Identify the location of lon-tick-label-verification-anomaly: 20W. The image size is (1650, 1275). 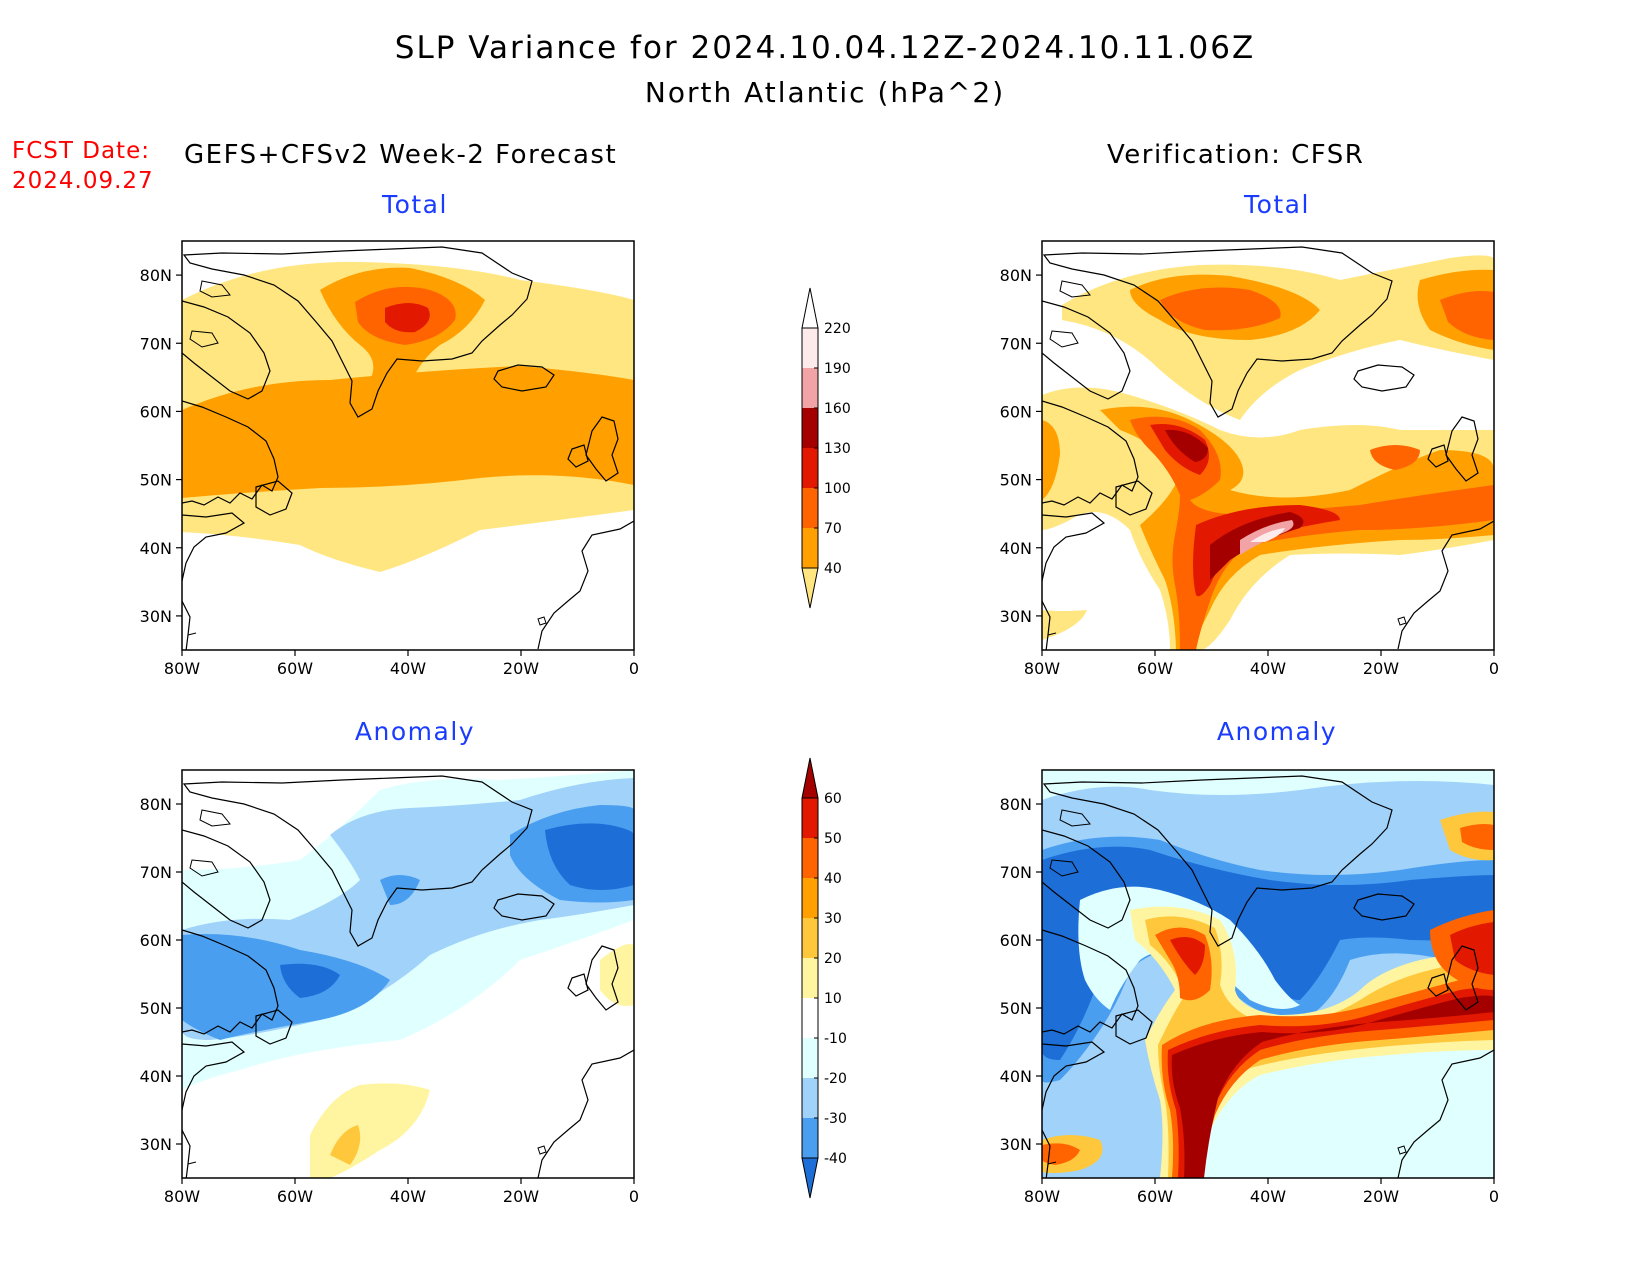
(1381, 1196).